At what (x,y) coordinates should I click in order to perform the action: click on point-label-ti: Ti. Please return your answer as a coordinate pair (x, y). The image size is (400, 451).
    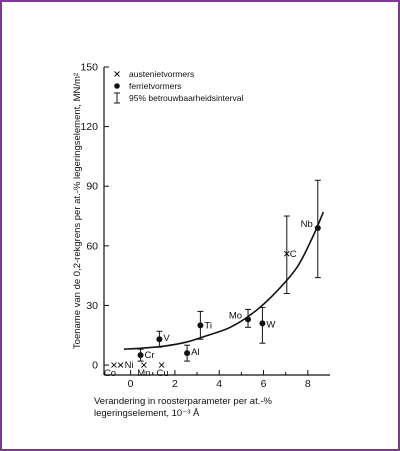
    Looking at the image, I should click on (208, 325).